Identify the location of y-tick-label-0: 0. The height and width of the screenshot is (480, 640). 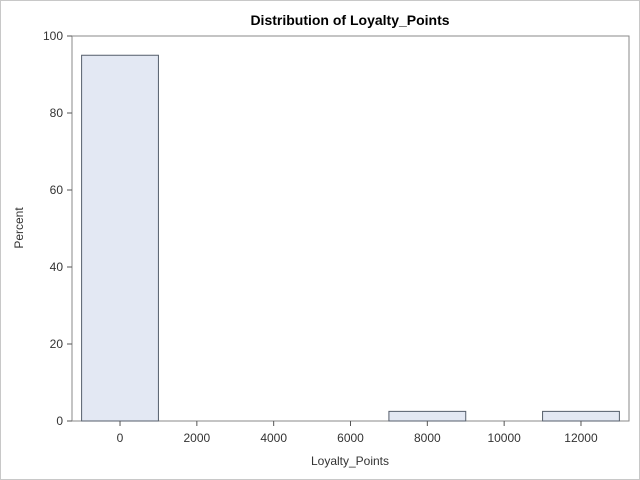
(59, 421).